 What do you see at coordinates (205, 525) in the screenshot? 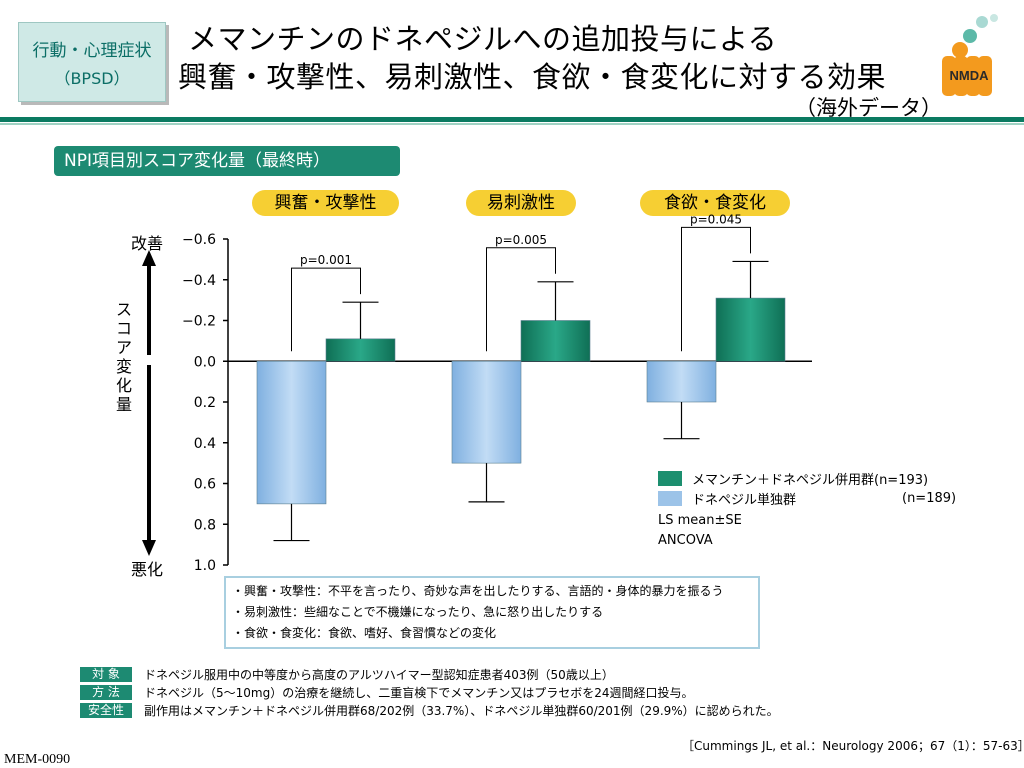
I see `y-tick-label: 0.8` at bounding box center [205, 525].